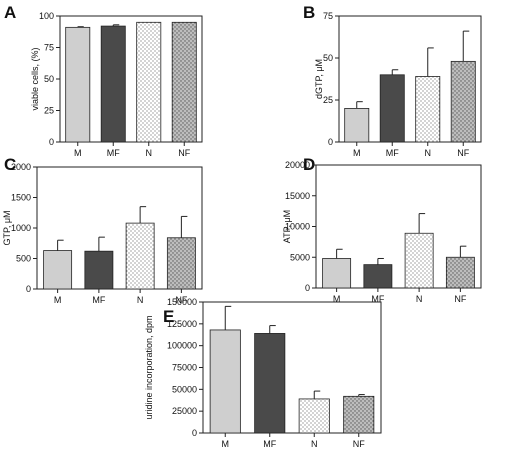  What do you see at coordinates (102, 230) in the screenshot?
I see `panel-c: C 0 500 1000 1500 2000 GTP, μM M MF N NF` at bounding box center [102, 230].